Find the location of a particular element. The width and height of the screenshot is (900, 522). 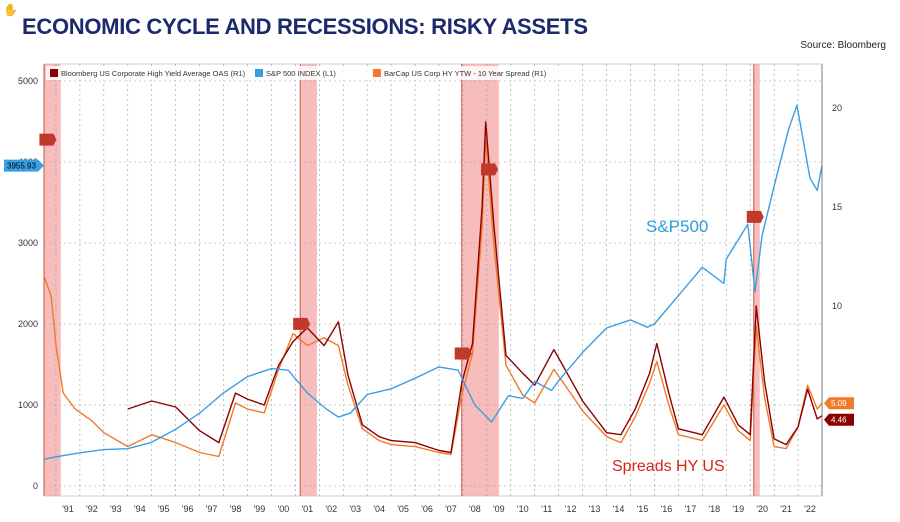

x-tick-label: '08 is located at coordinates (475, 509).